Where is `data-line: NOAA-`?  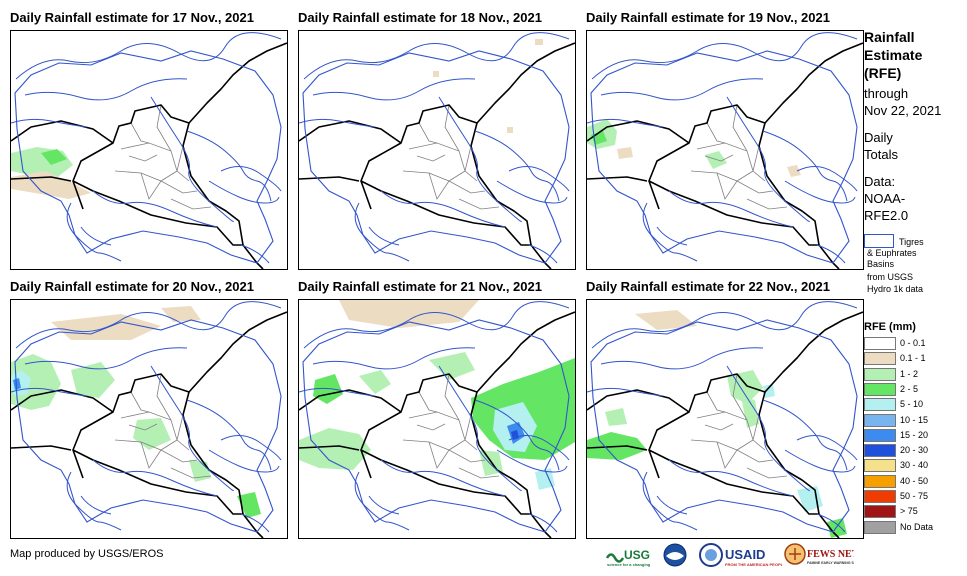
data-line: NOAA- is located at coordinates (885, 198).